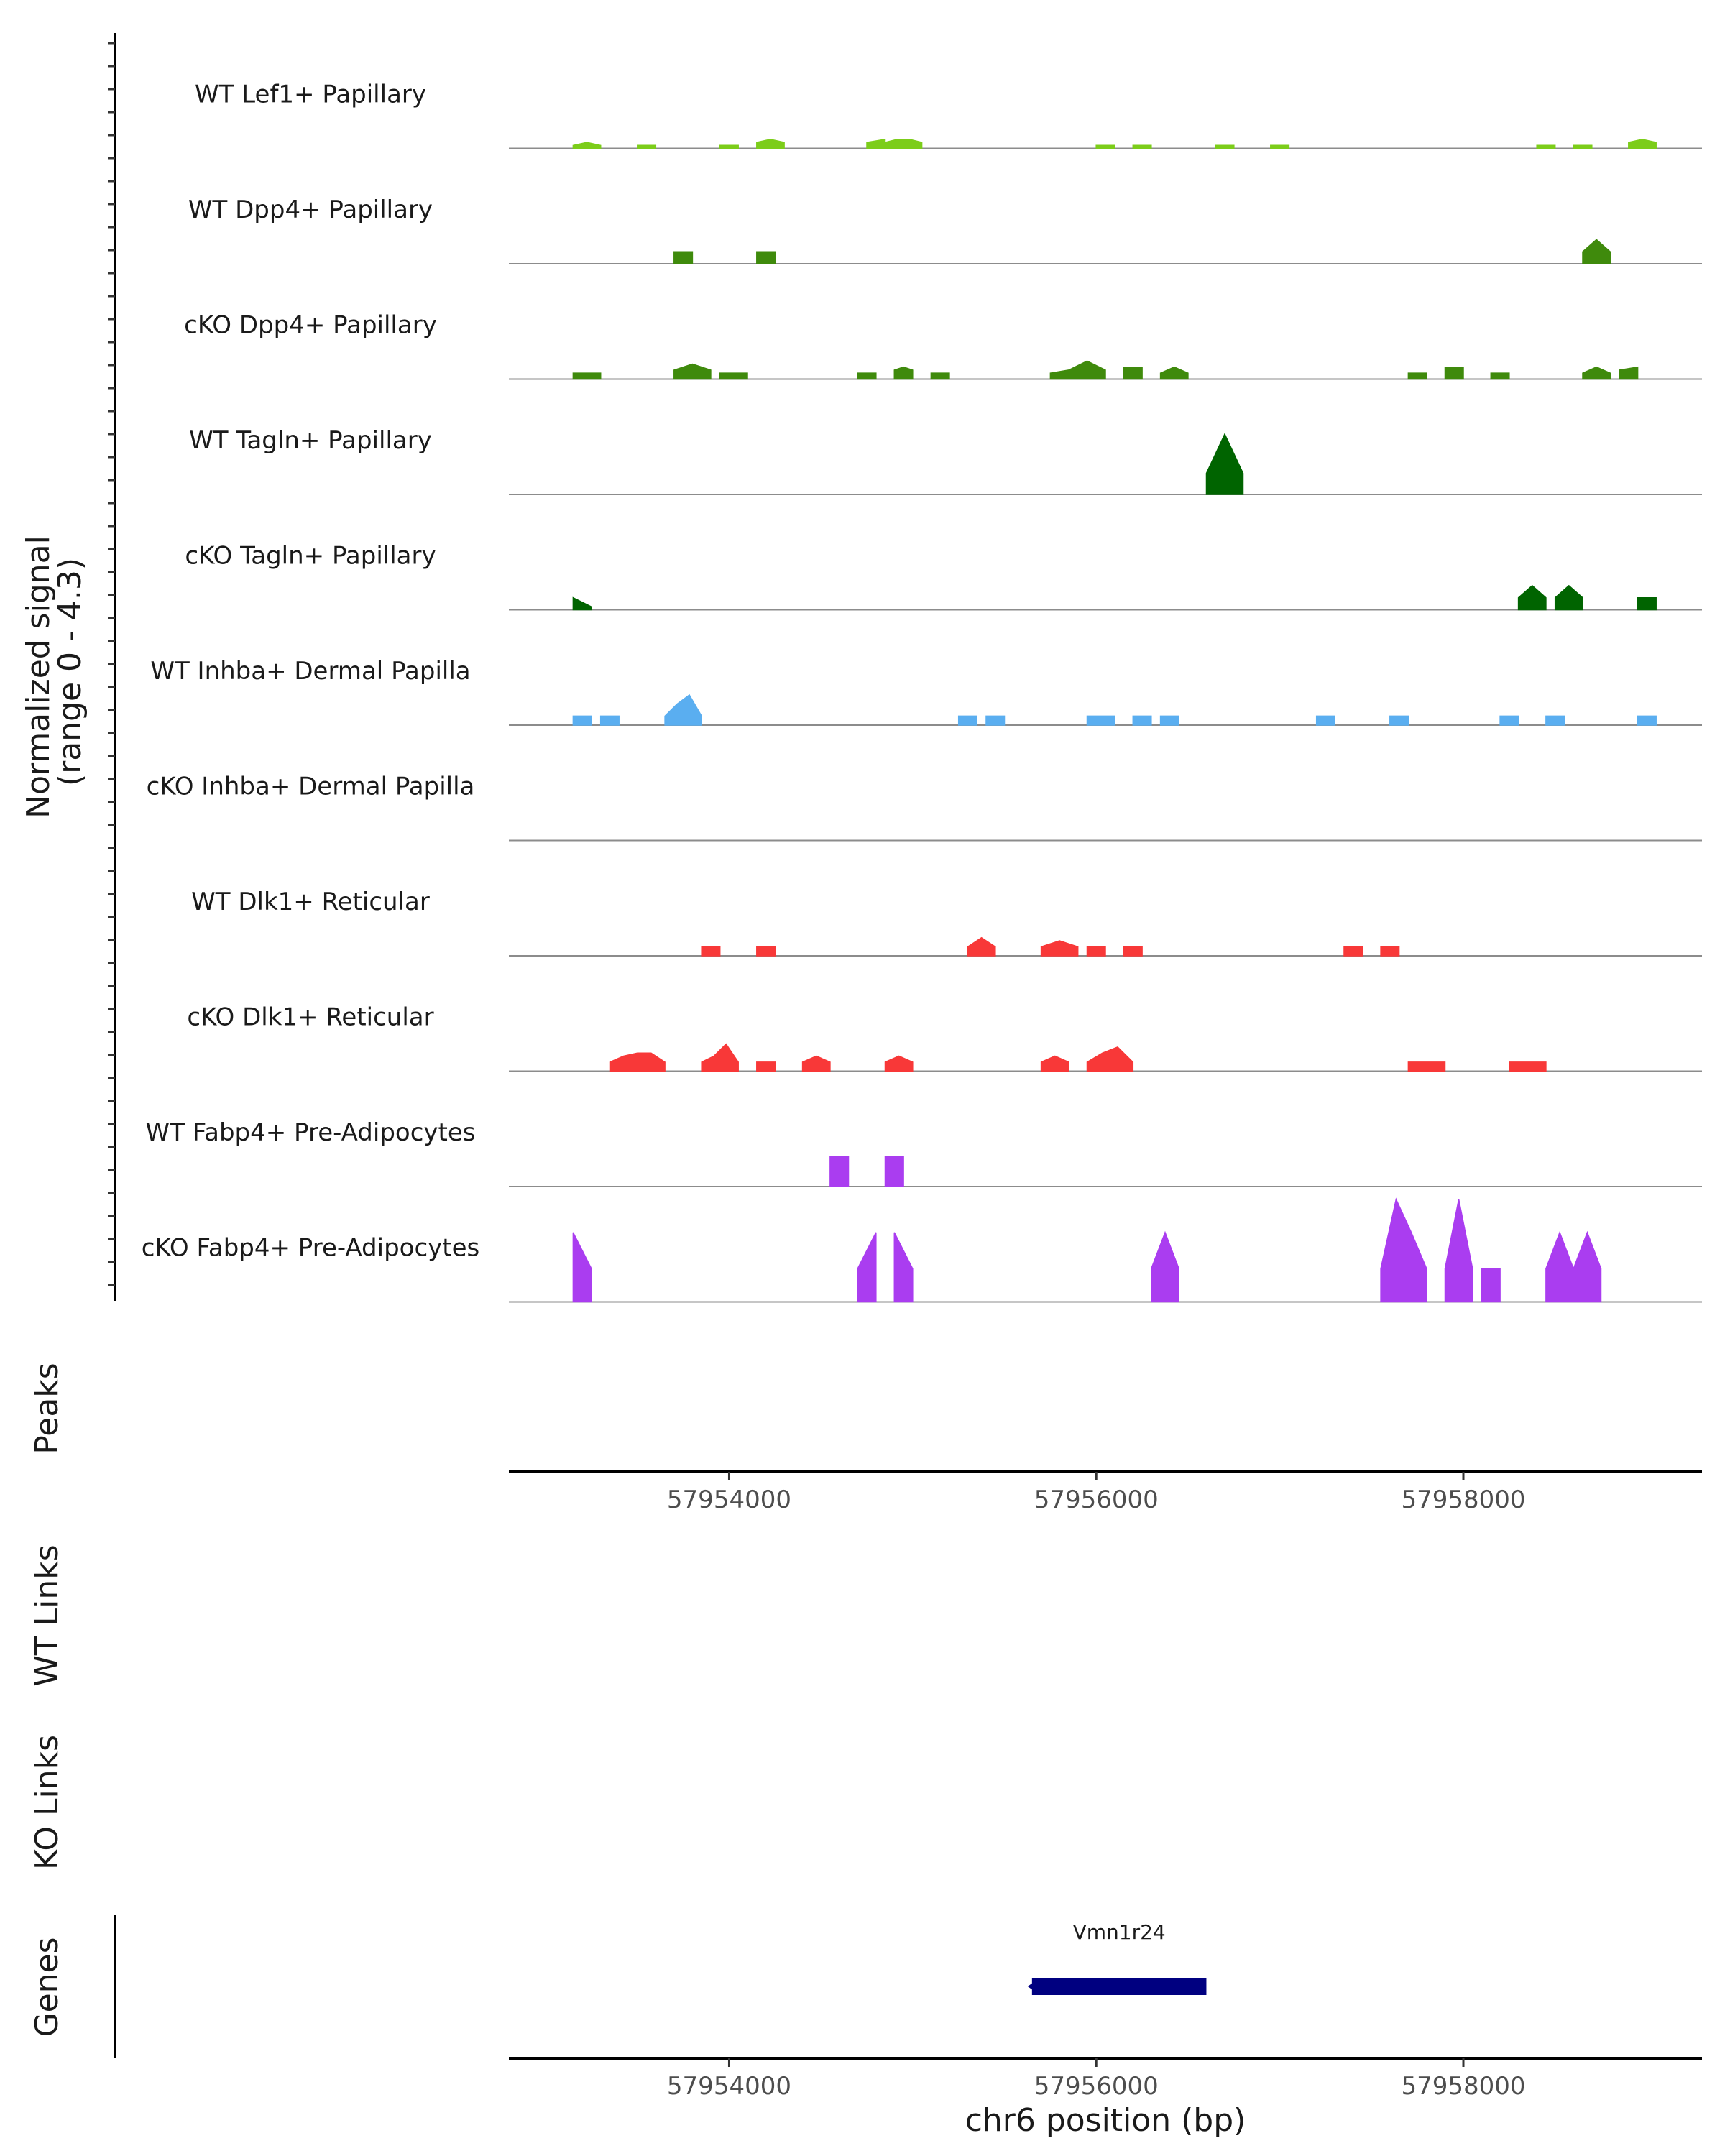 The image size is (1725, 2156). Describe the element at coordinates (47, 1987) in the screenshot. I see `genes-panel-label: Genes` at that location.